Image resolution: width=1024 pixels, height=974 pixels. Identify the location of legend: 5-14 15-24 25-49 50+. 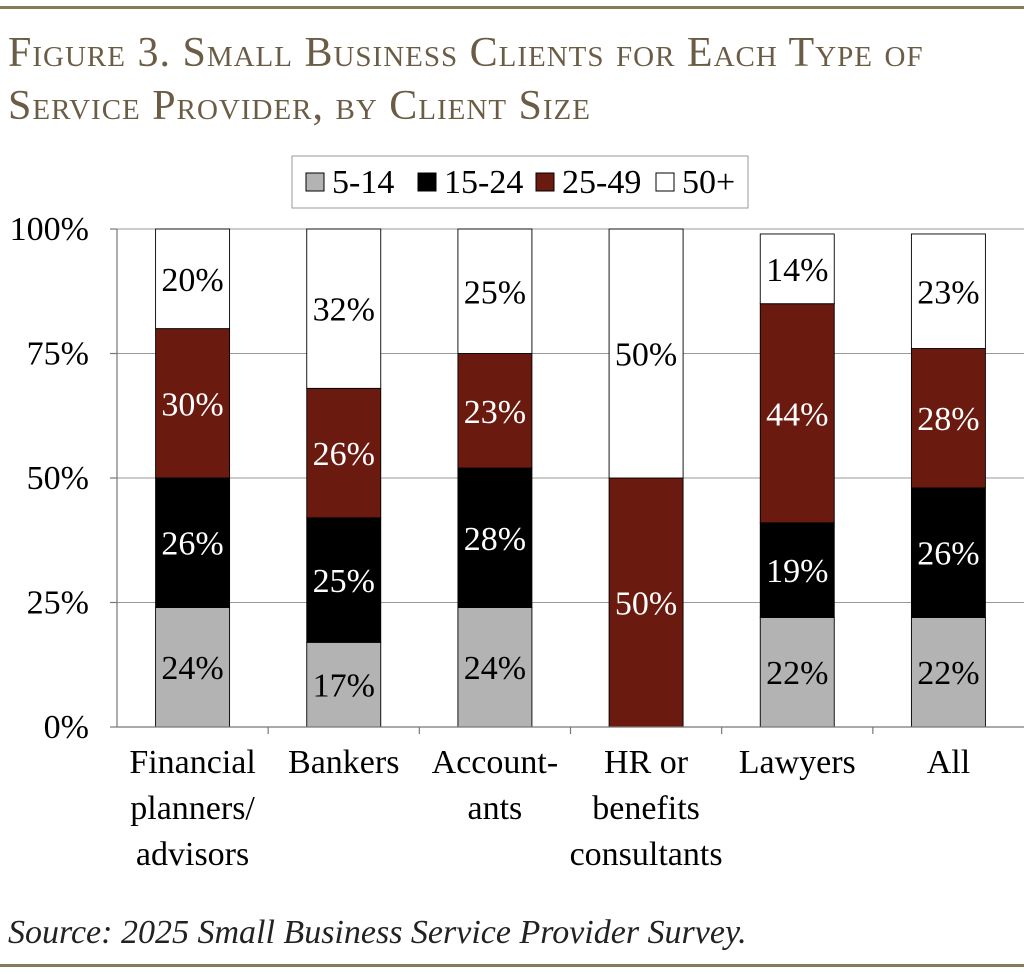
(520, 182).